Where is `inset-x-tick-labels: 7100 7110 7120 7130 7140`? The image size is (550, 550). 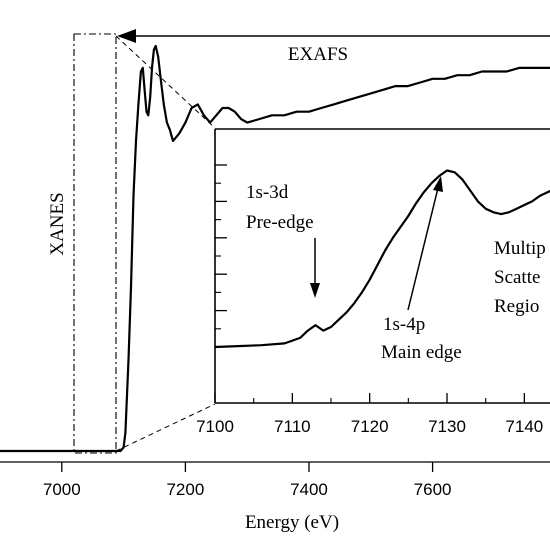 inset-x-tick-labels: 7100 7110 7120 7130 7140 is located at coordinates (369, 426).